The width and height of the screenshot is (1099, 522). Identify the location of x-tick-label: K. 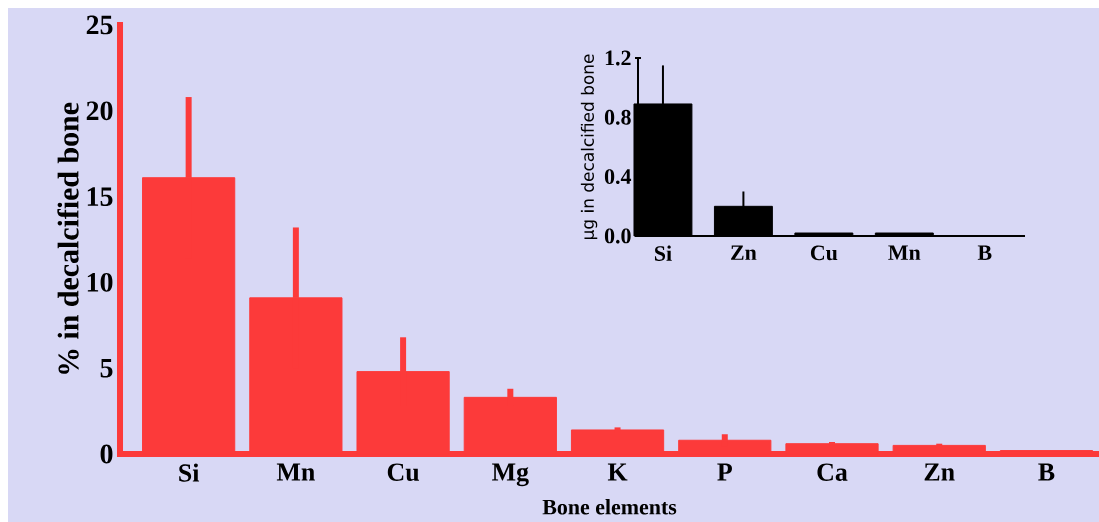
(617, 472).